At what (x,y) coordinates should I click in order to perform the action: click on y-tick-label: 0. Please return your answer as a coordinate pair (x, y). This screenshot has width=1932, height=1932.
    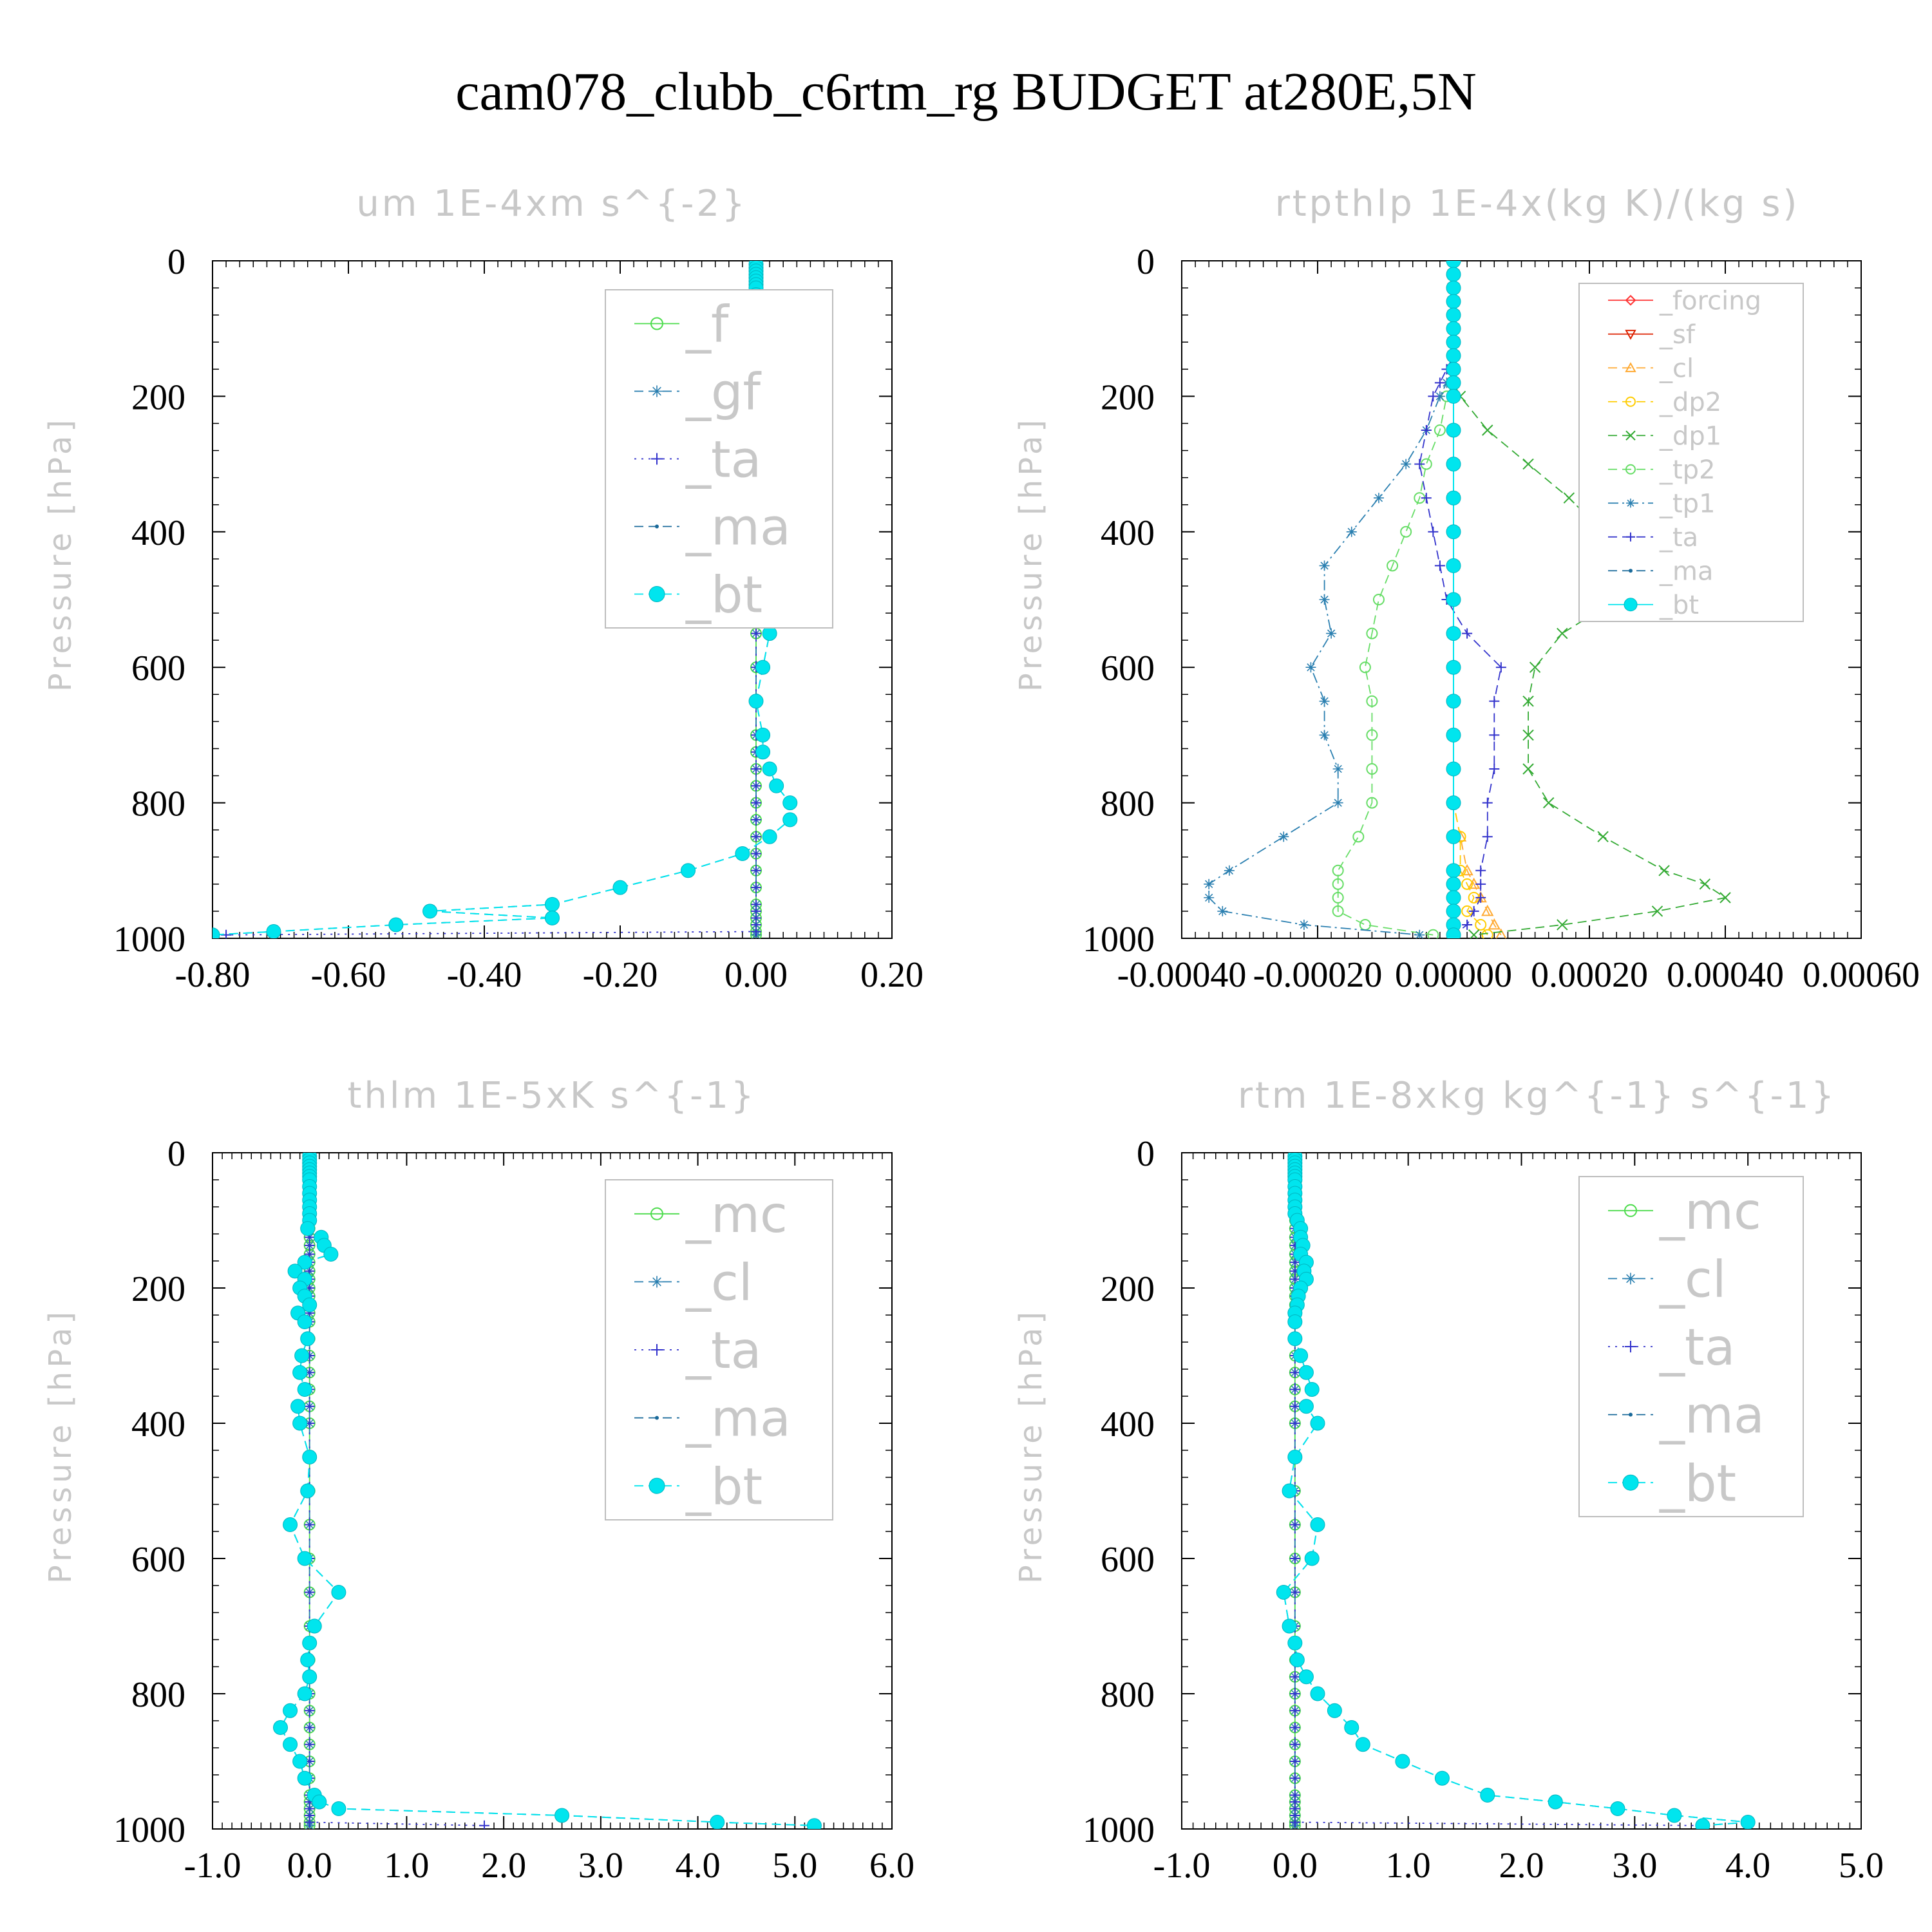
    Looking at the image, I should click on (1146, 1154).